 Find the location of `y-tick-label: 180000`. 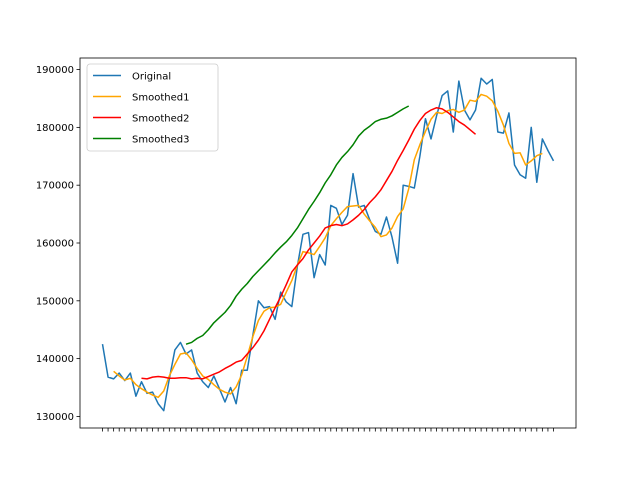

y-tick-label: 180000 is located at coordinates (55, 128).